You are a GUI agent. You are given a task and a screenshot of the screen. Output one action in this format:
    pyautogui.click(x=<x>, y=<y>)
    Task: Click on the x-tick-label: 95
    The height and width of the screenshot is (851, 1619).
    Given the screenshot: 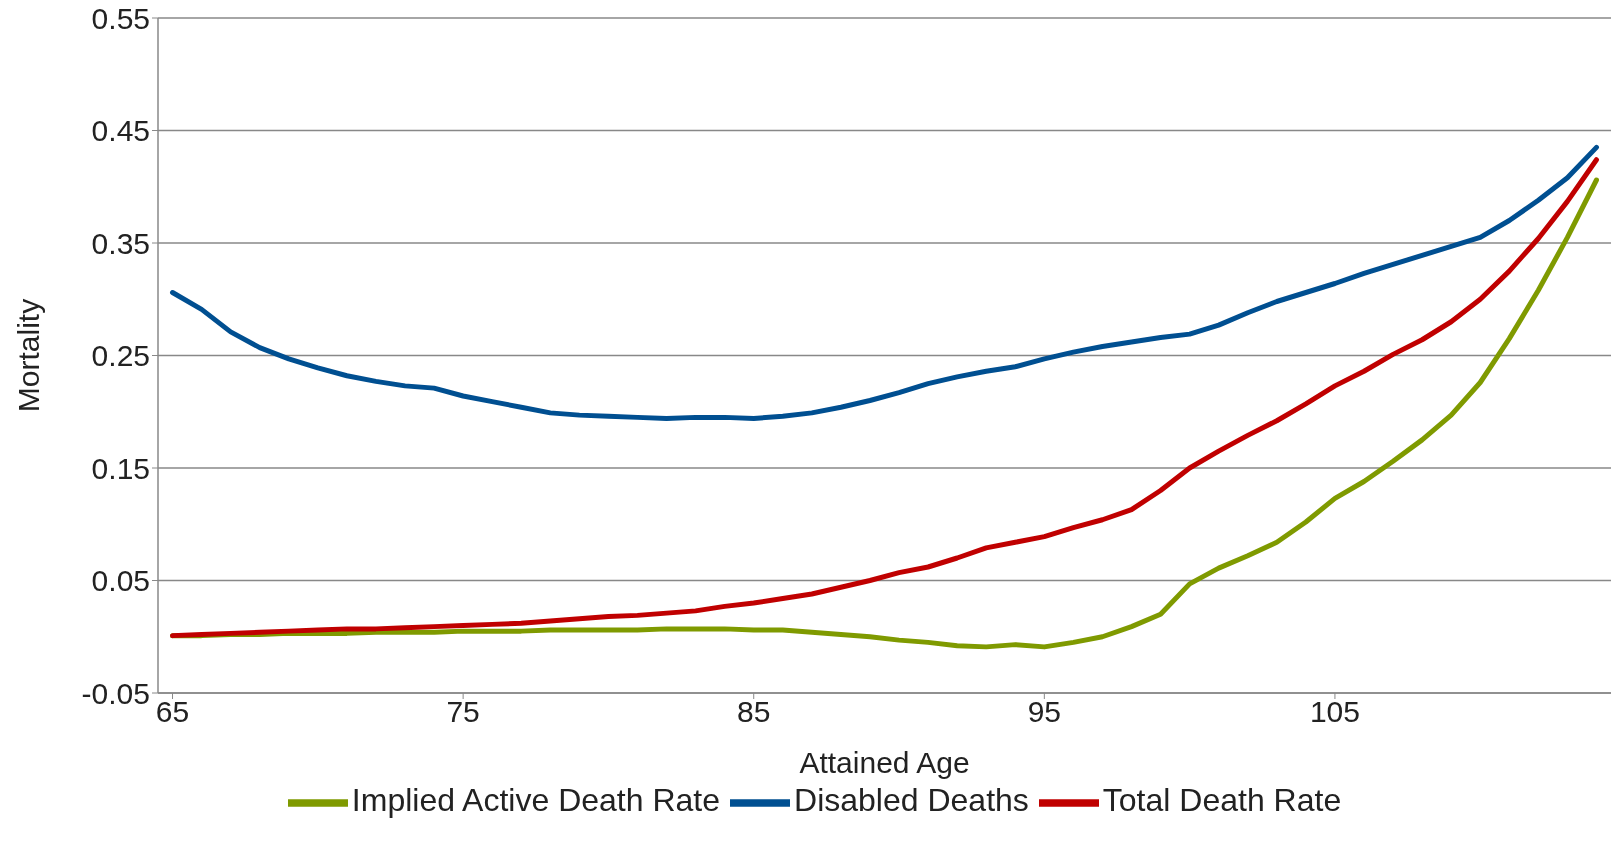 What is the action you would take?
    pyautogui.click(x=1044, y=712)
    